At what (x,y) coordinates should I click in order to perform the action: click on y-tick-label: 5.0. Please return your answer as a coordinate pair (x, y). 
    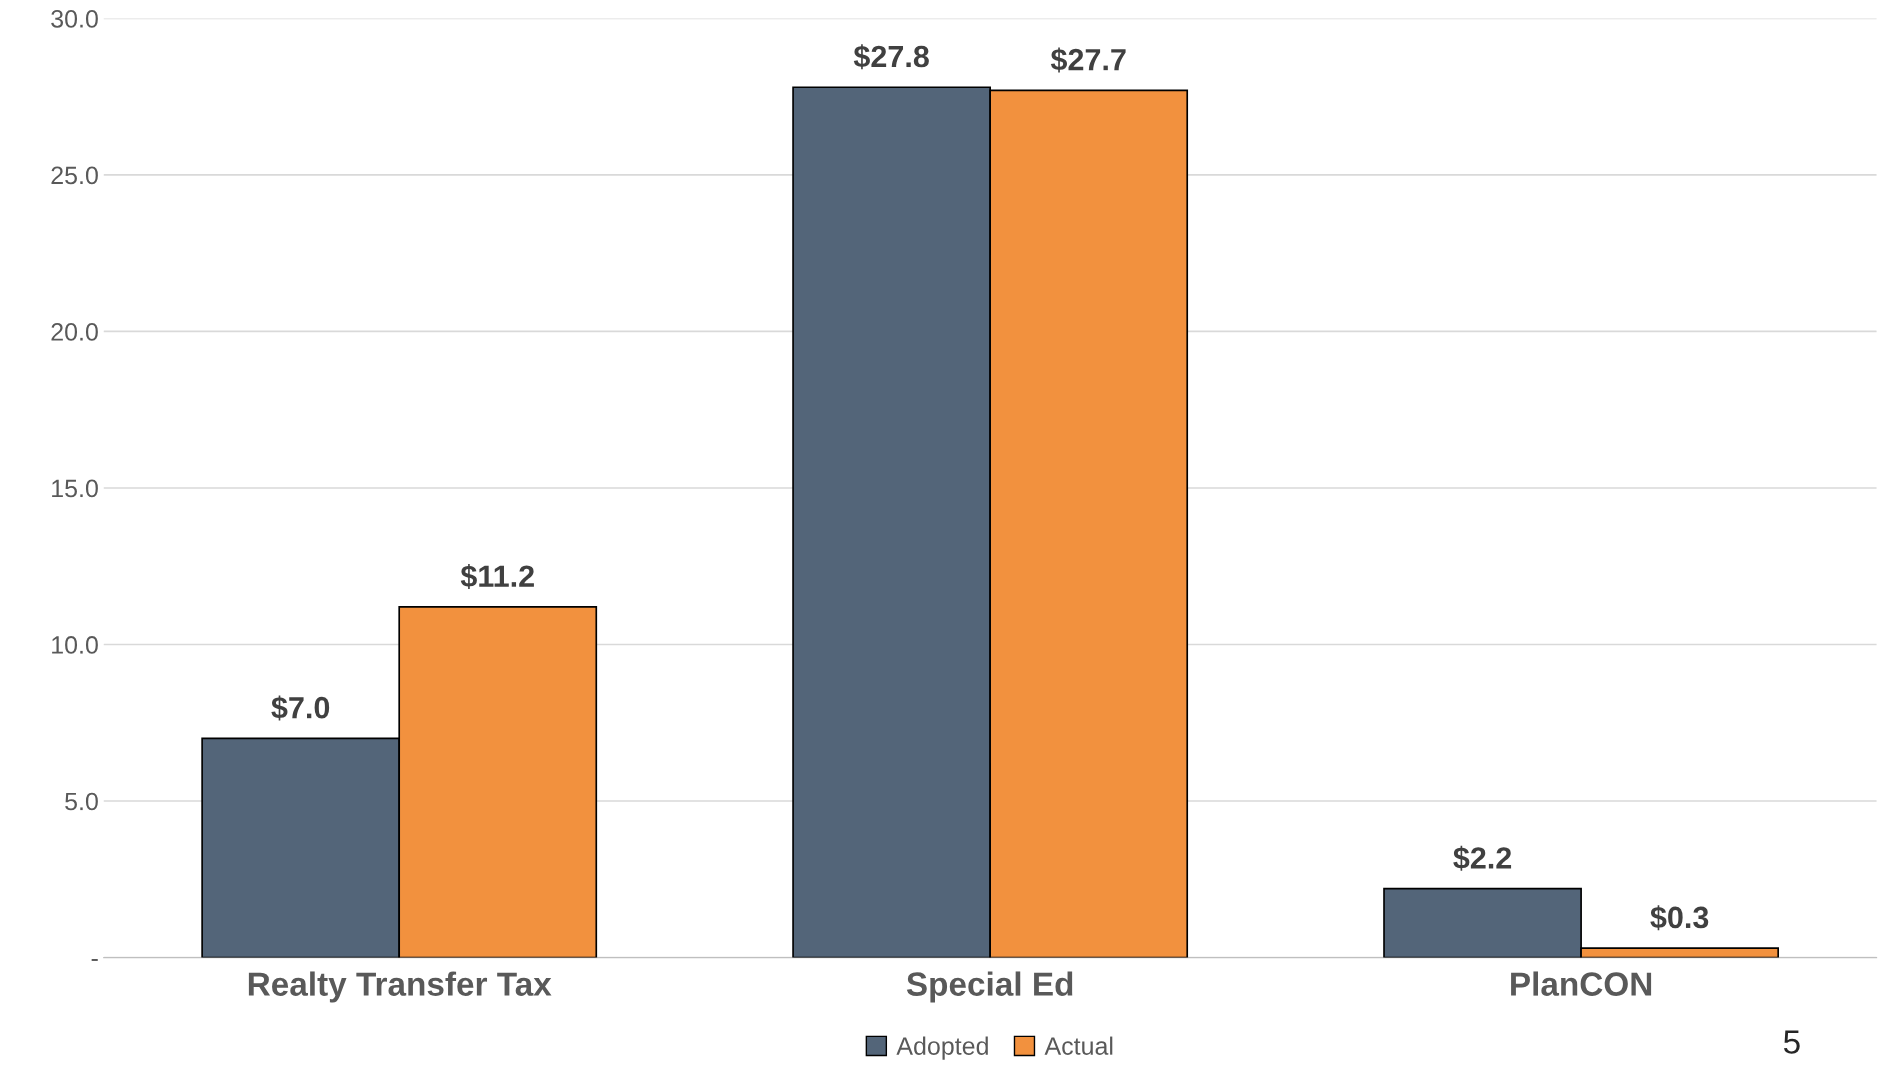
    Looking at the image, I should click on (81, 801).